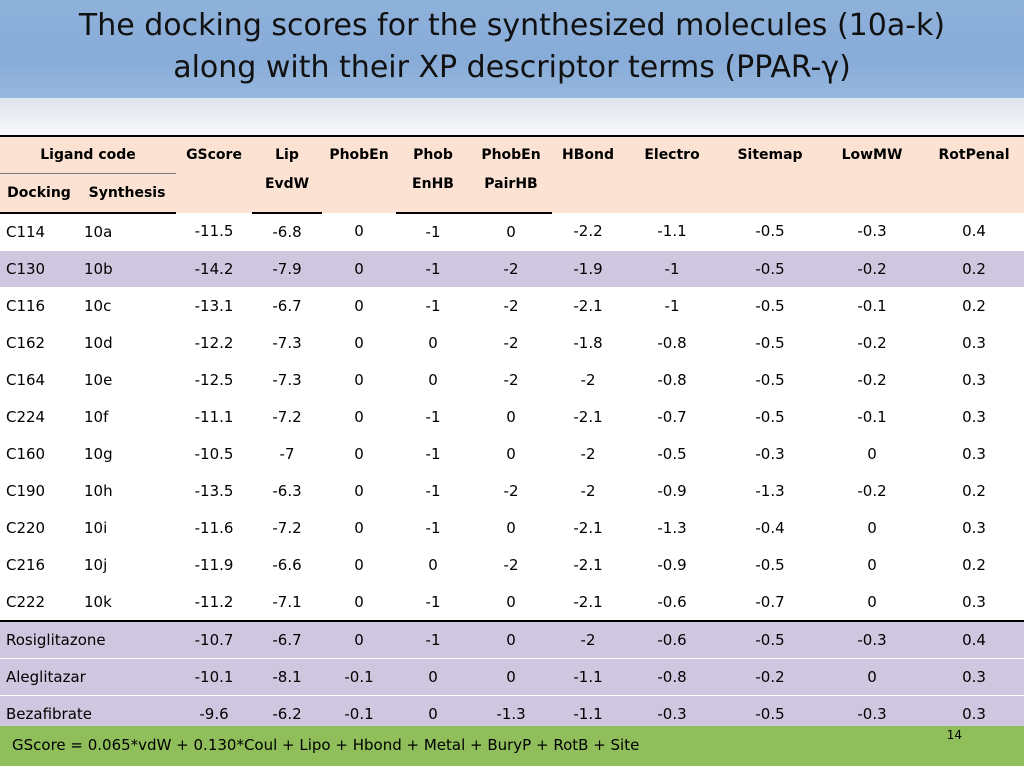 The image size is (1024, 768). Describe the element at coordinates (39, 231) in the screenshot. I see `cell-docking: C114` at that location.